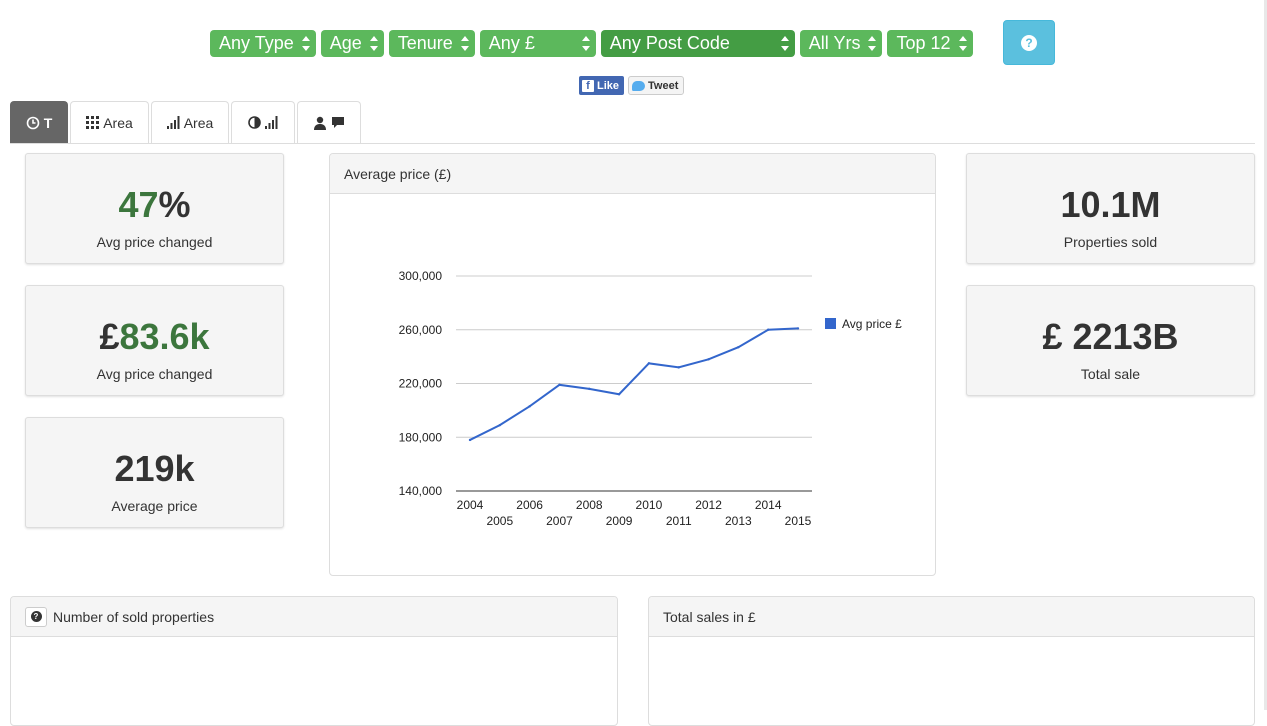 The width and height of the screenshot is (1267, 726). What do you see at coordinates (470, 505) in the screenshot?
I see `x-tick-label: 2004` at bounding box center [470, 505].